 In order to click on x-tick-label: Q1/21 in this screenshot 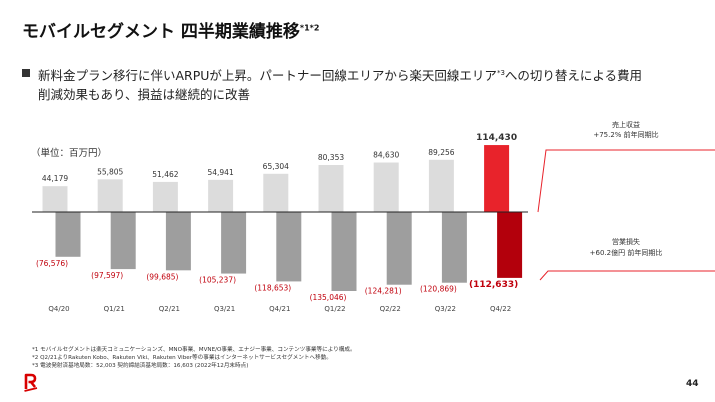, I will do `click(114, 309)`.